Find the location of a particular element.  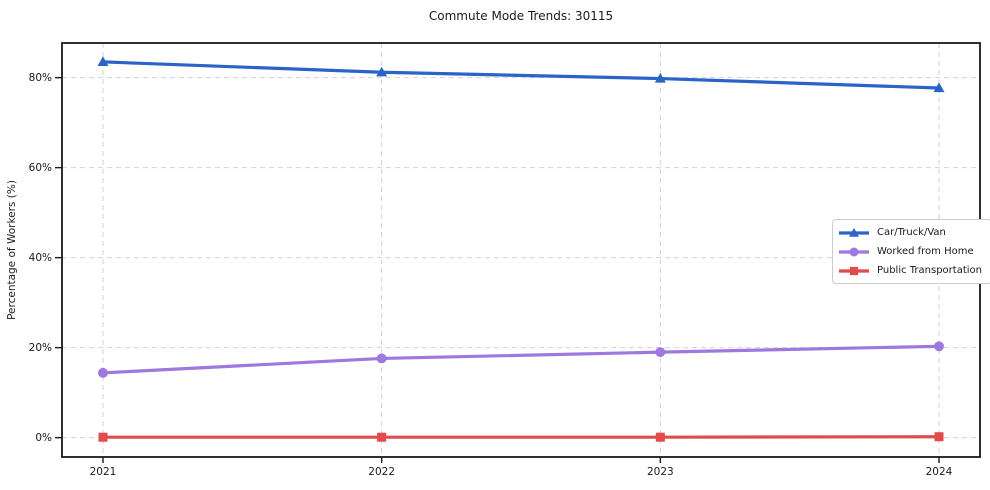

y-tick-label: 20% is located at coordinates (40, 348).